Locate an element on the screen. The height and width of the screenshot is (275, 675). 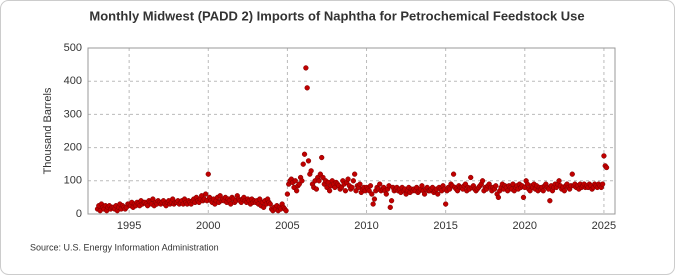
y-tick-label: 300 is located at coordinates (73, 114).